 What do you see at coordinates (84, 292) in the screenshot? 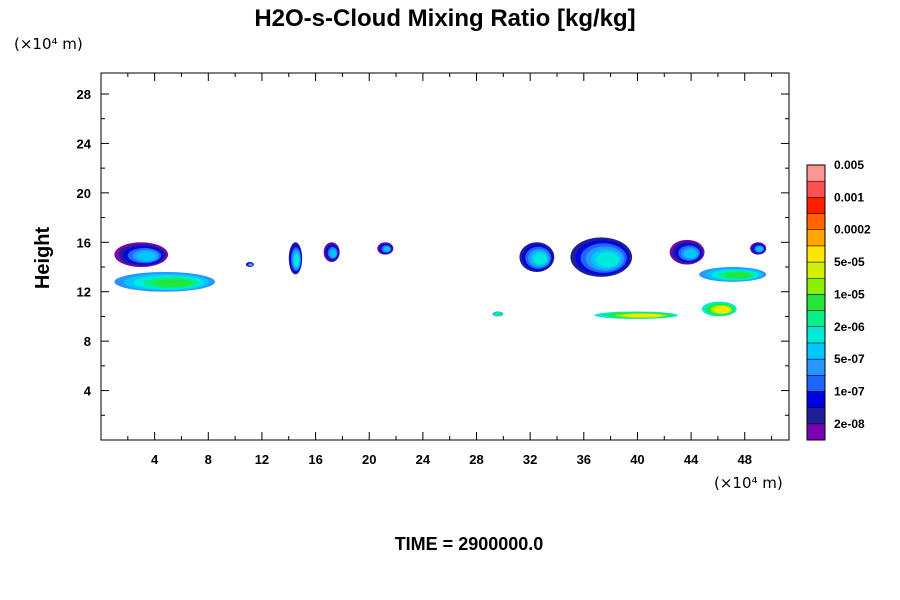
I see `y-tick-label: 12` at bounding box center [84, 292].